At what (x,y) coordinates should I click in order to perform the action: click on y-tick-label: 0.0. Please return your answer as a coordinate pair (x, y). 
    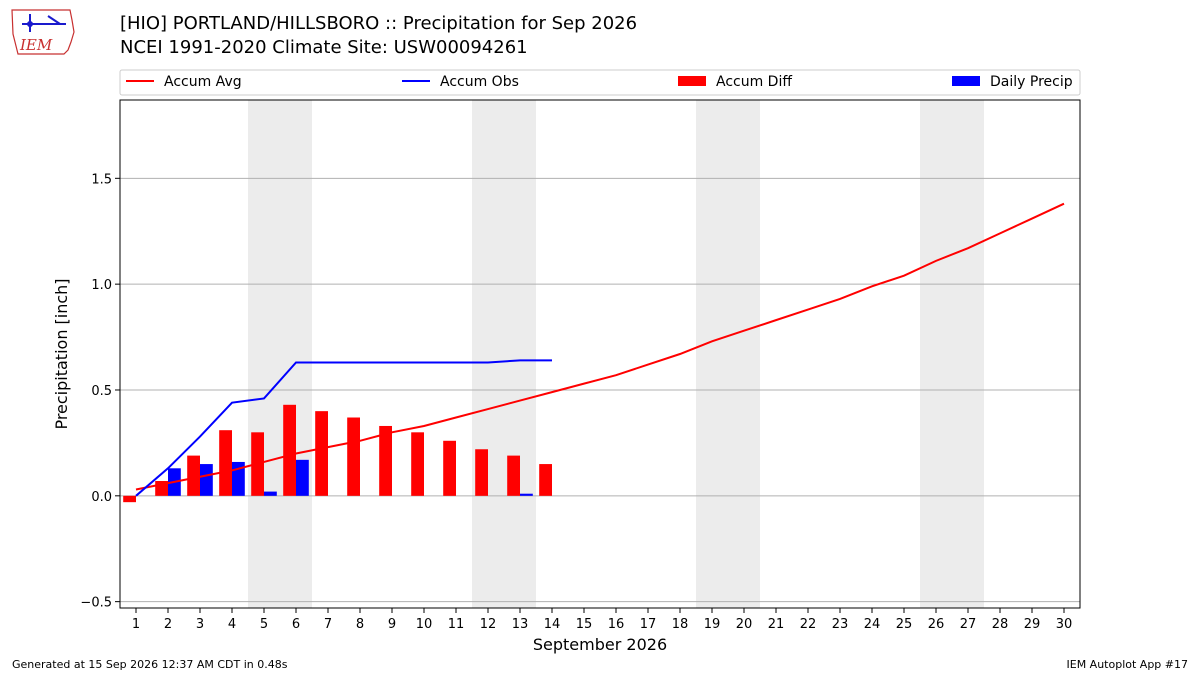
    Looking at the image, I should click on (101, 497).